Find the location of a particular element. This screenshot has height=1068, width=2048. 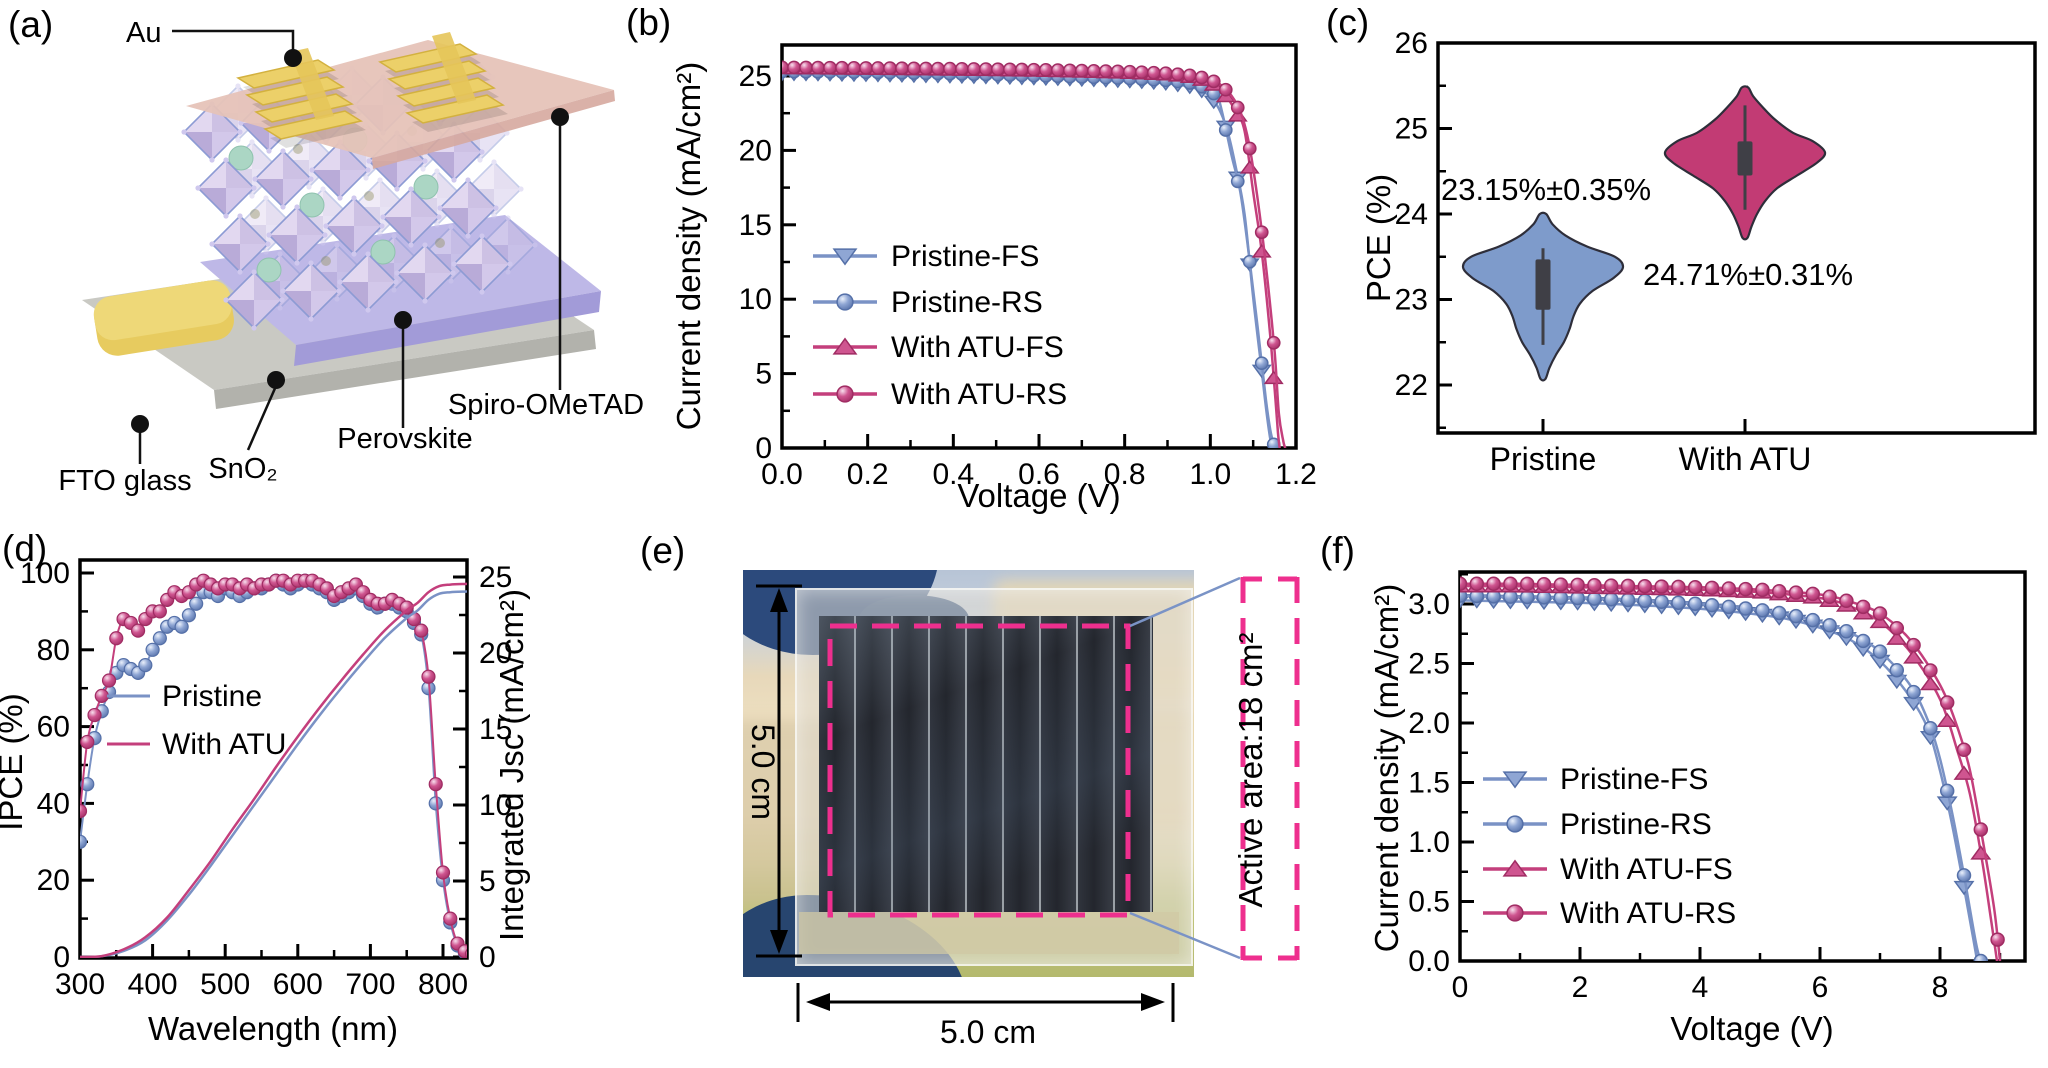

fto-contact-bar is located at coordinates (163, 318).